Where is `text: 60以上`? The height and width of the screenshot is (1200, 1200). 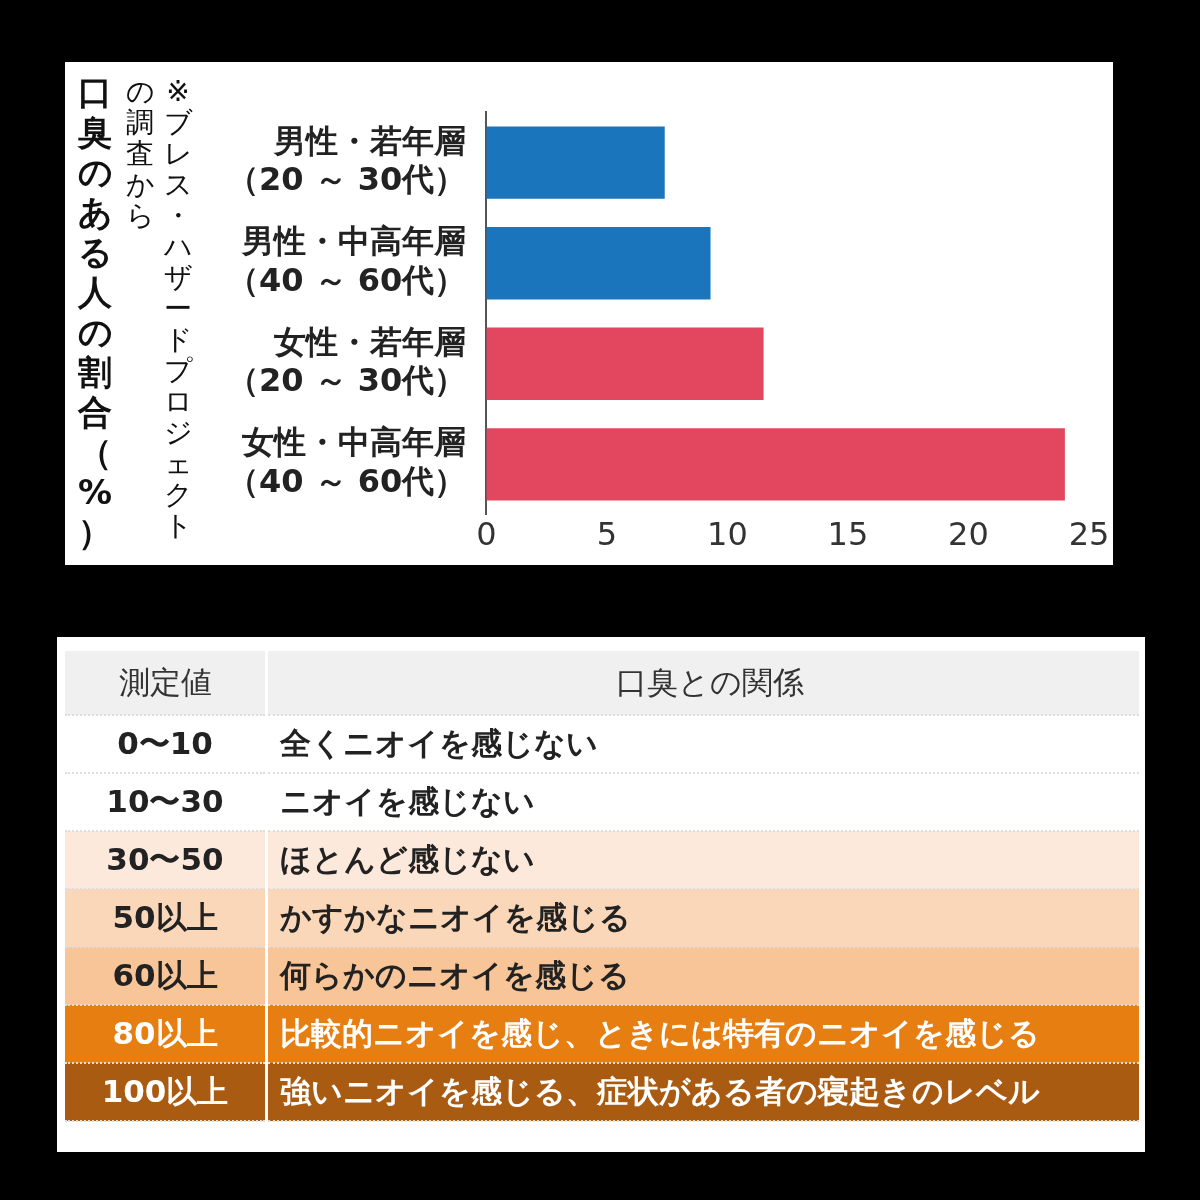
text: 60以上 is located at coordinates (166, 976).